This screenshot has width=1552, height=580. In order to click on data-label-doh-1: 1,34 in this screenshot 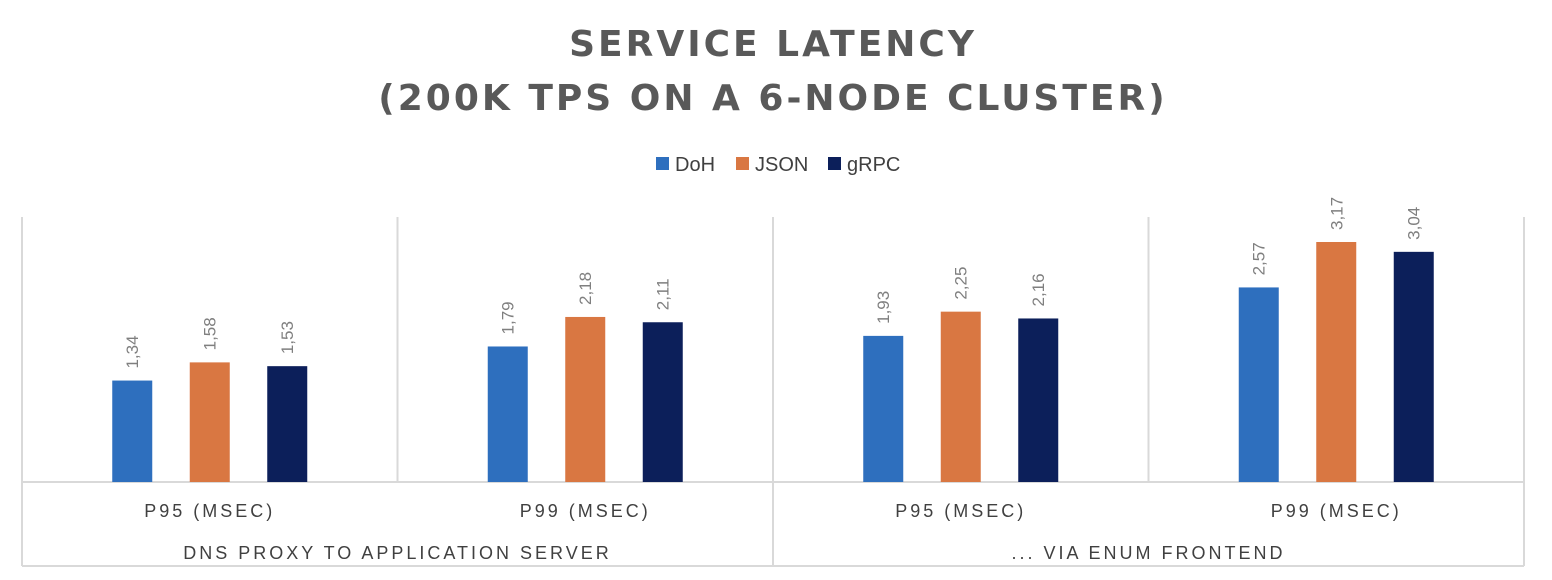, I will do `click(132, 351)`.